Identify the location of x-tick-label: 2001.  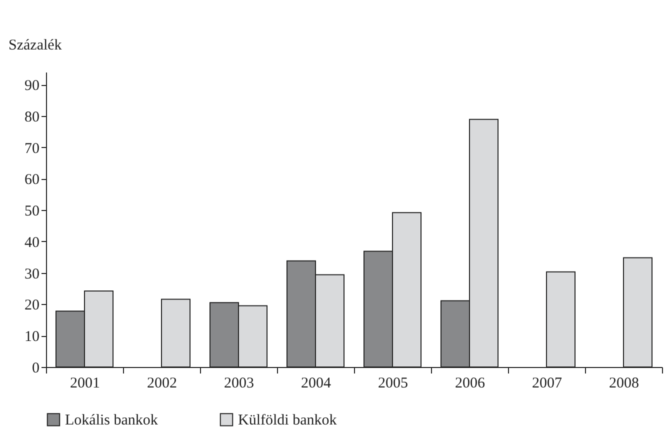
(85, 384).